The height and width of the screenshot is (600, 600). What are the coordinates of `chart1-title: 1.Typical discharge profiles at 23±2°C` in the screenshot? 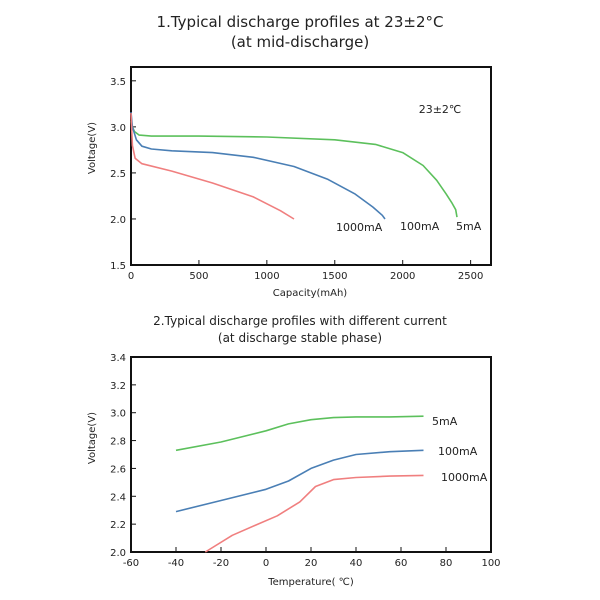 It's located at (300, 22).